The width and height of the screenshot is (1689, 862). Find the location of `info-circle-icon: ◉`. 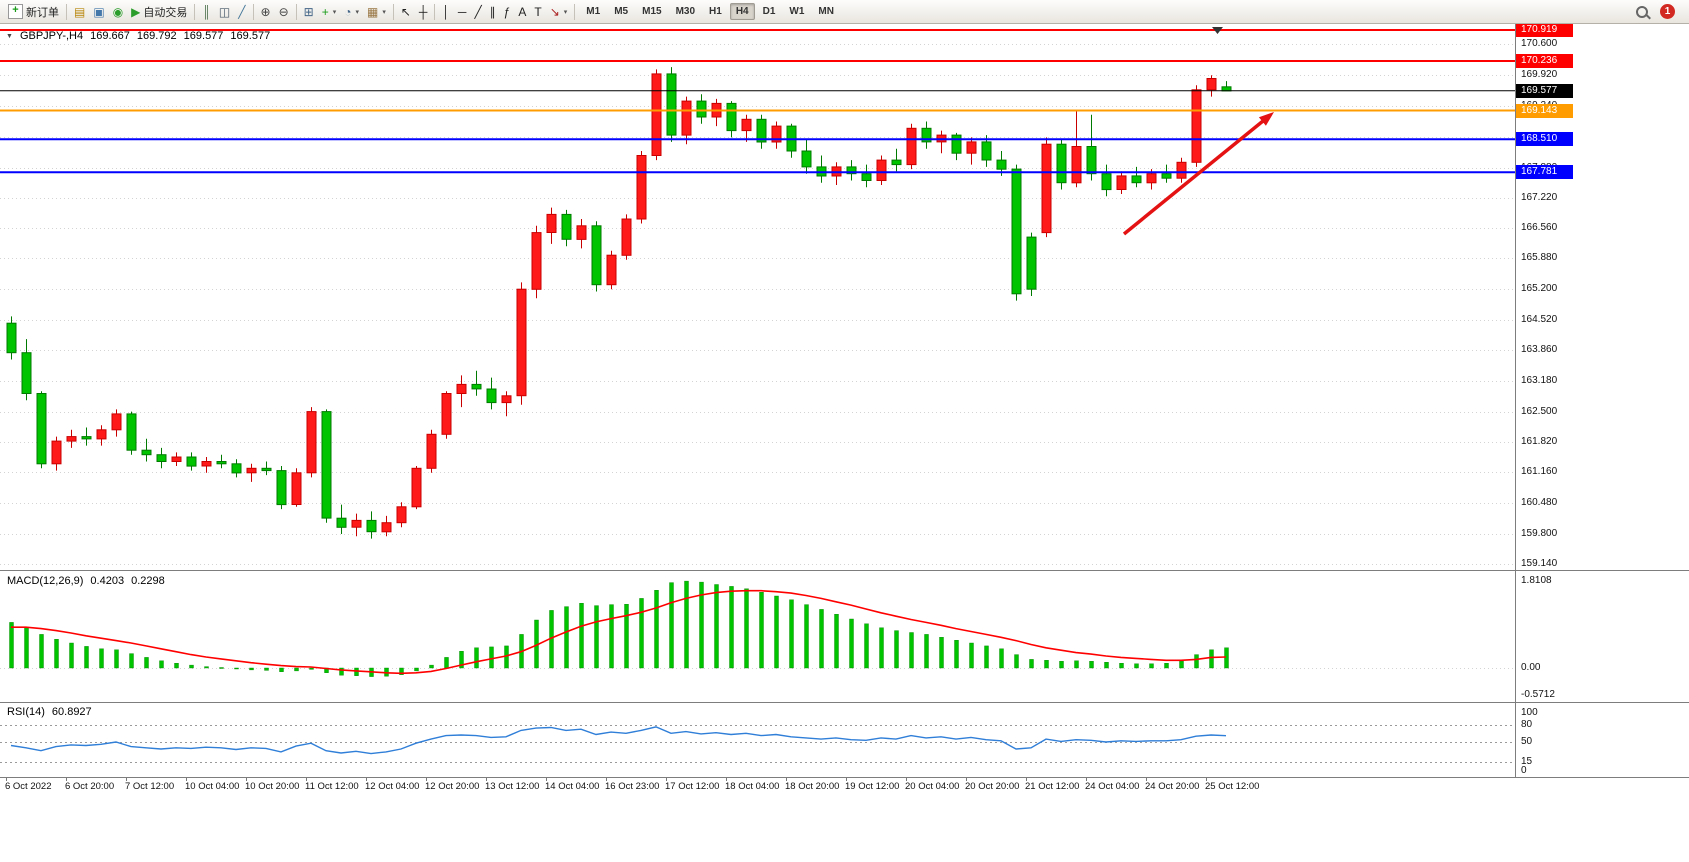

info-circle-icon: ◉ is located at coordinates (118, 11).